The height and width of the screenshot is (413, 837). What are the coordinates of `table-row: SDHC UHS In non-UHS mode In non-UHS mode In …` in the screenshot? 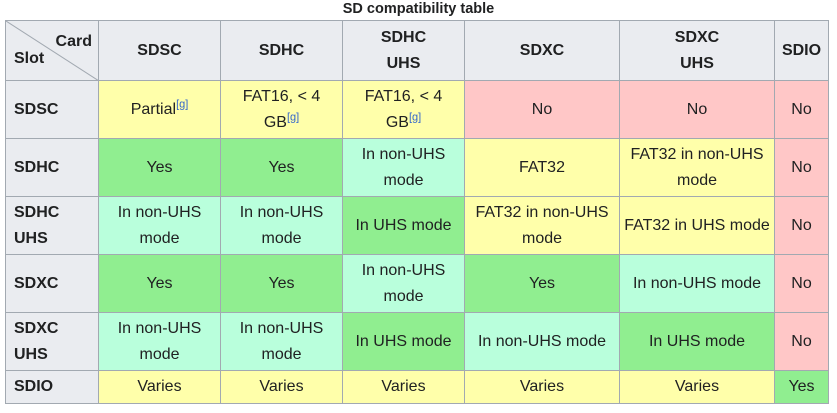 It's located at (417, 225).